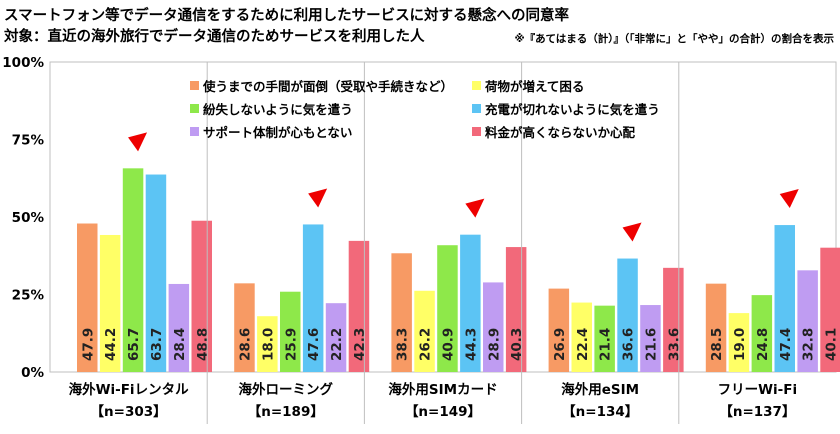  I want to click on legend-label: 充電が切れないように気を遣う, so click(572, 109).